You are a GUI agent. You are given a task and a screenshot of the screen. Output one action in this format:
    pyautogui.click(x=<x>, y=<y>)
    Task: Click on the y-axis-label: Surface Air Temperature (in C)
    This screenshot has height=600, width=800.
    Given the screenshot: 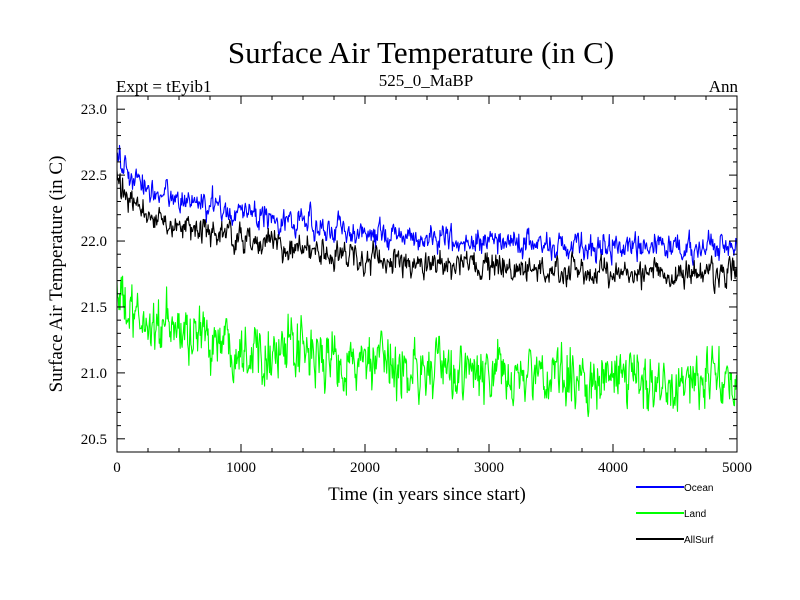 What is the action you would take?
    pyautogui.click(x=56, y=274)
    